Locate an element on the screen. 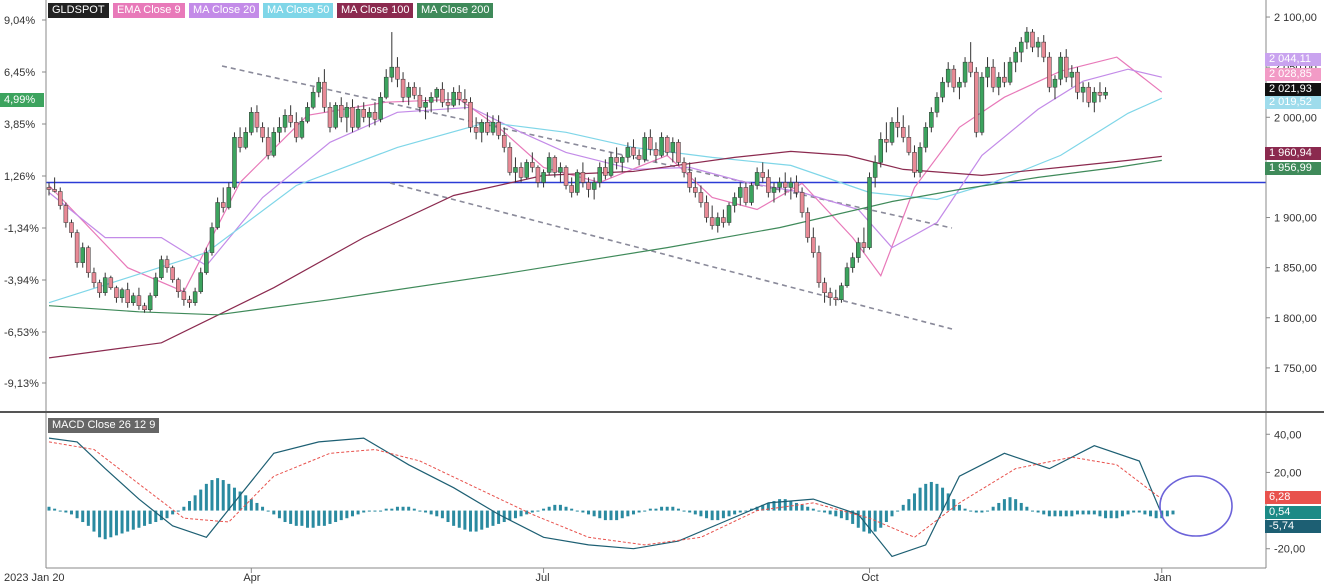 The height and width of the screenshot is (585, 1324). price-tick-label: 1 850,00 is located at coordinates (1295, 269).